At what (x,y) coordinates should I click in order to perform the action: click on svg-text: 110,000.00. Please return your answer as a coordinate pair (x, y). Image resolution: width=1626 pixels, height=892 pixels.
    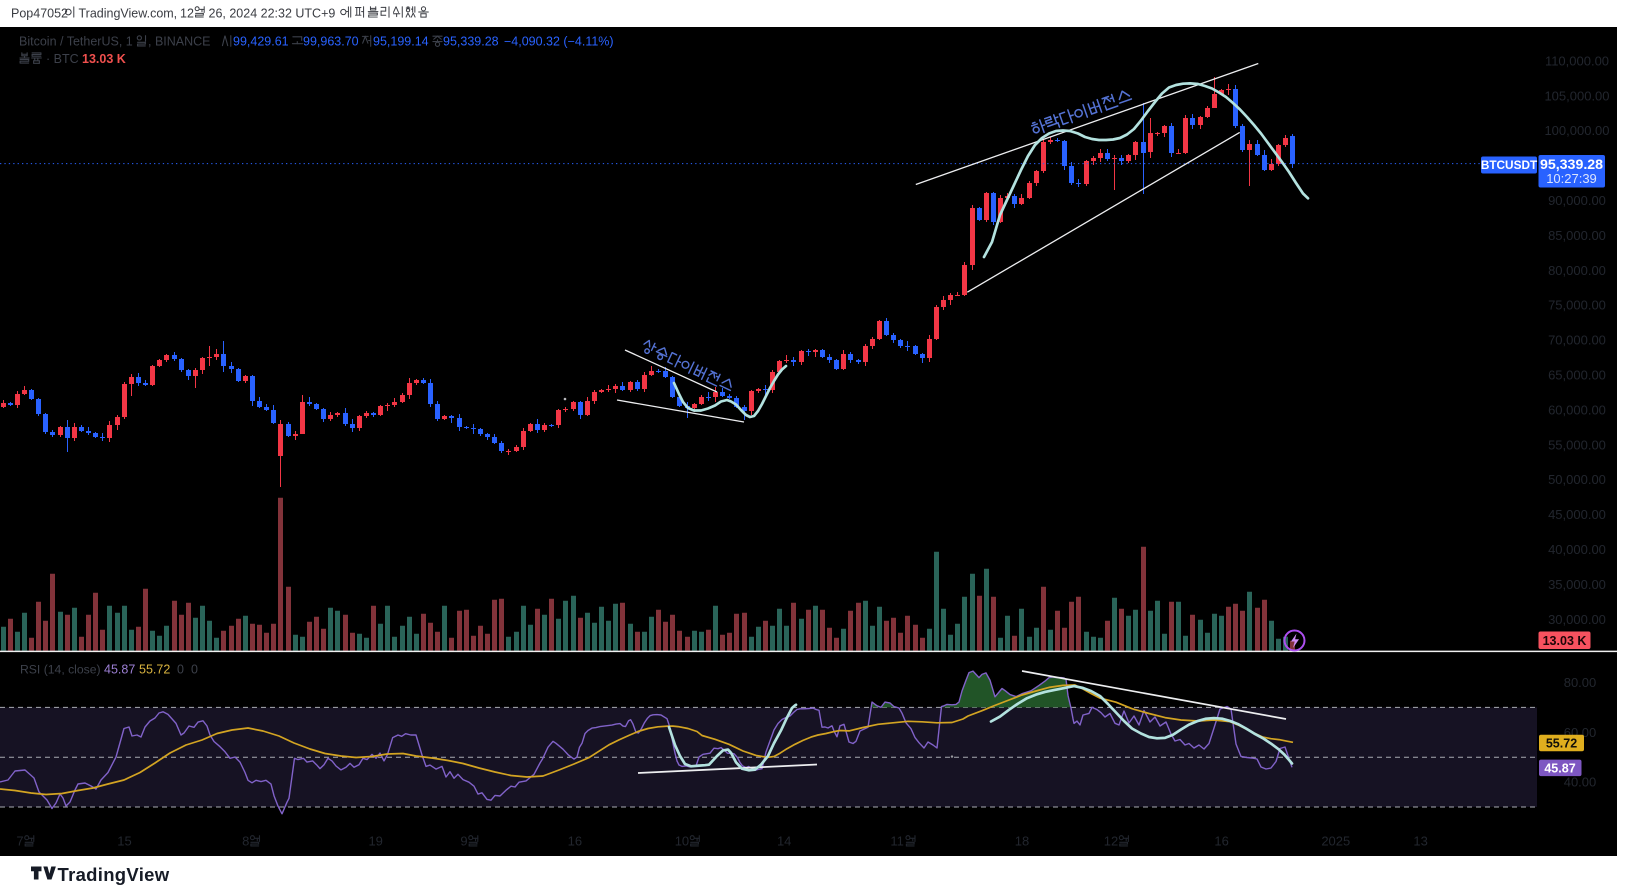
    Looking at the image, I should click on (1577, 60).